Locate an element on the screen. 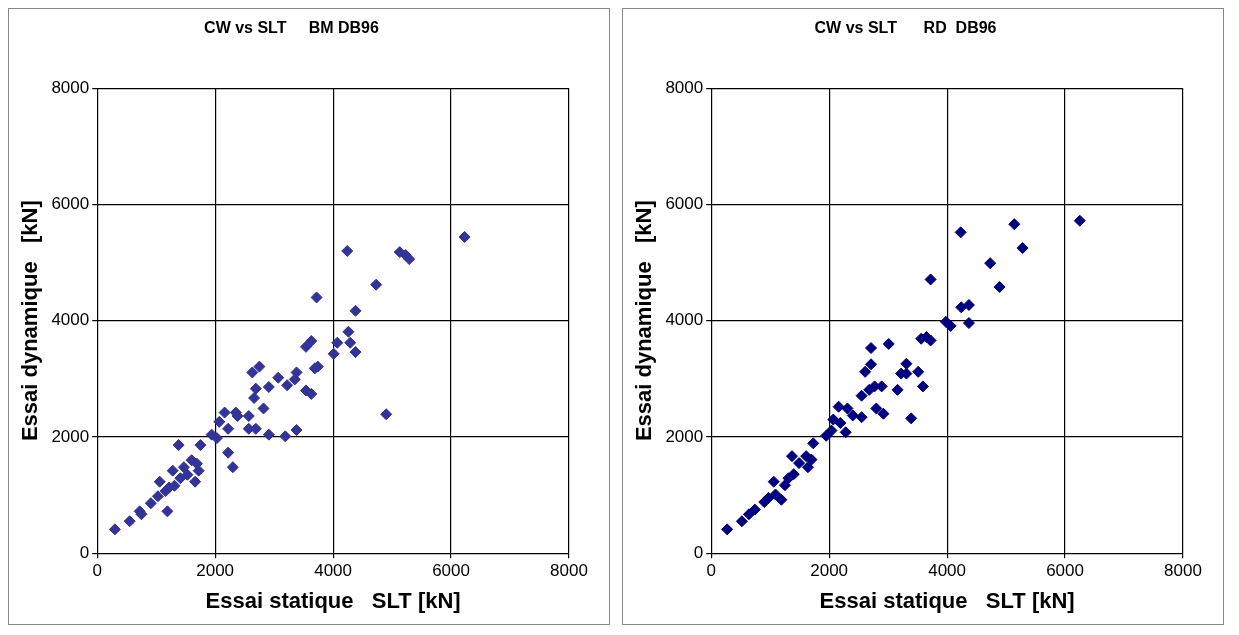  chart-title: CW vs SLT RD DB96 is located at coordinates (905, 28).